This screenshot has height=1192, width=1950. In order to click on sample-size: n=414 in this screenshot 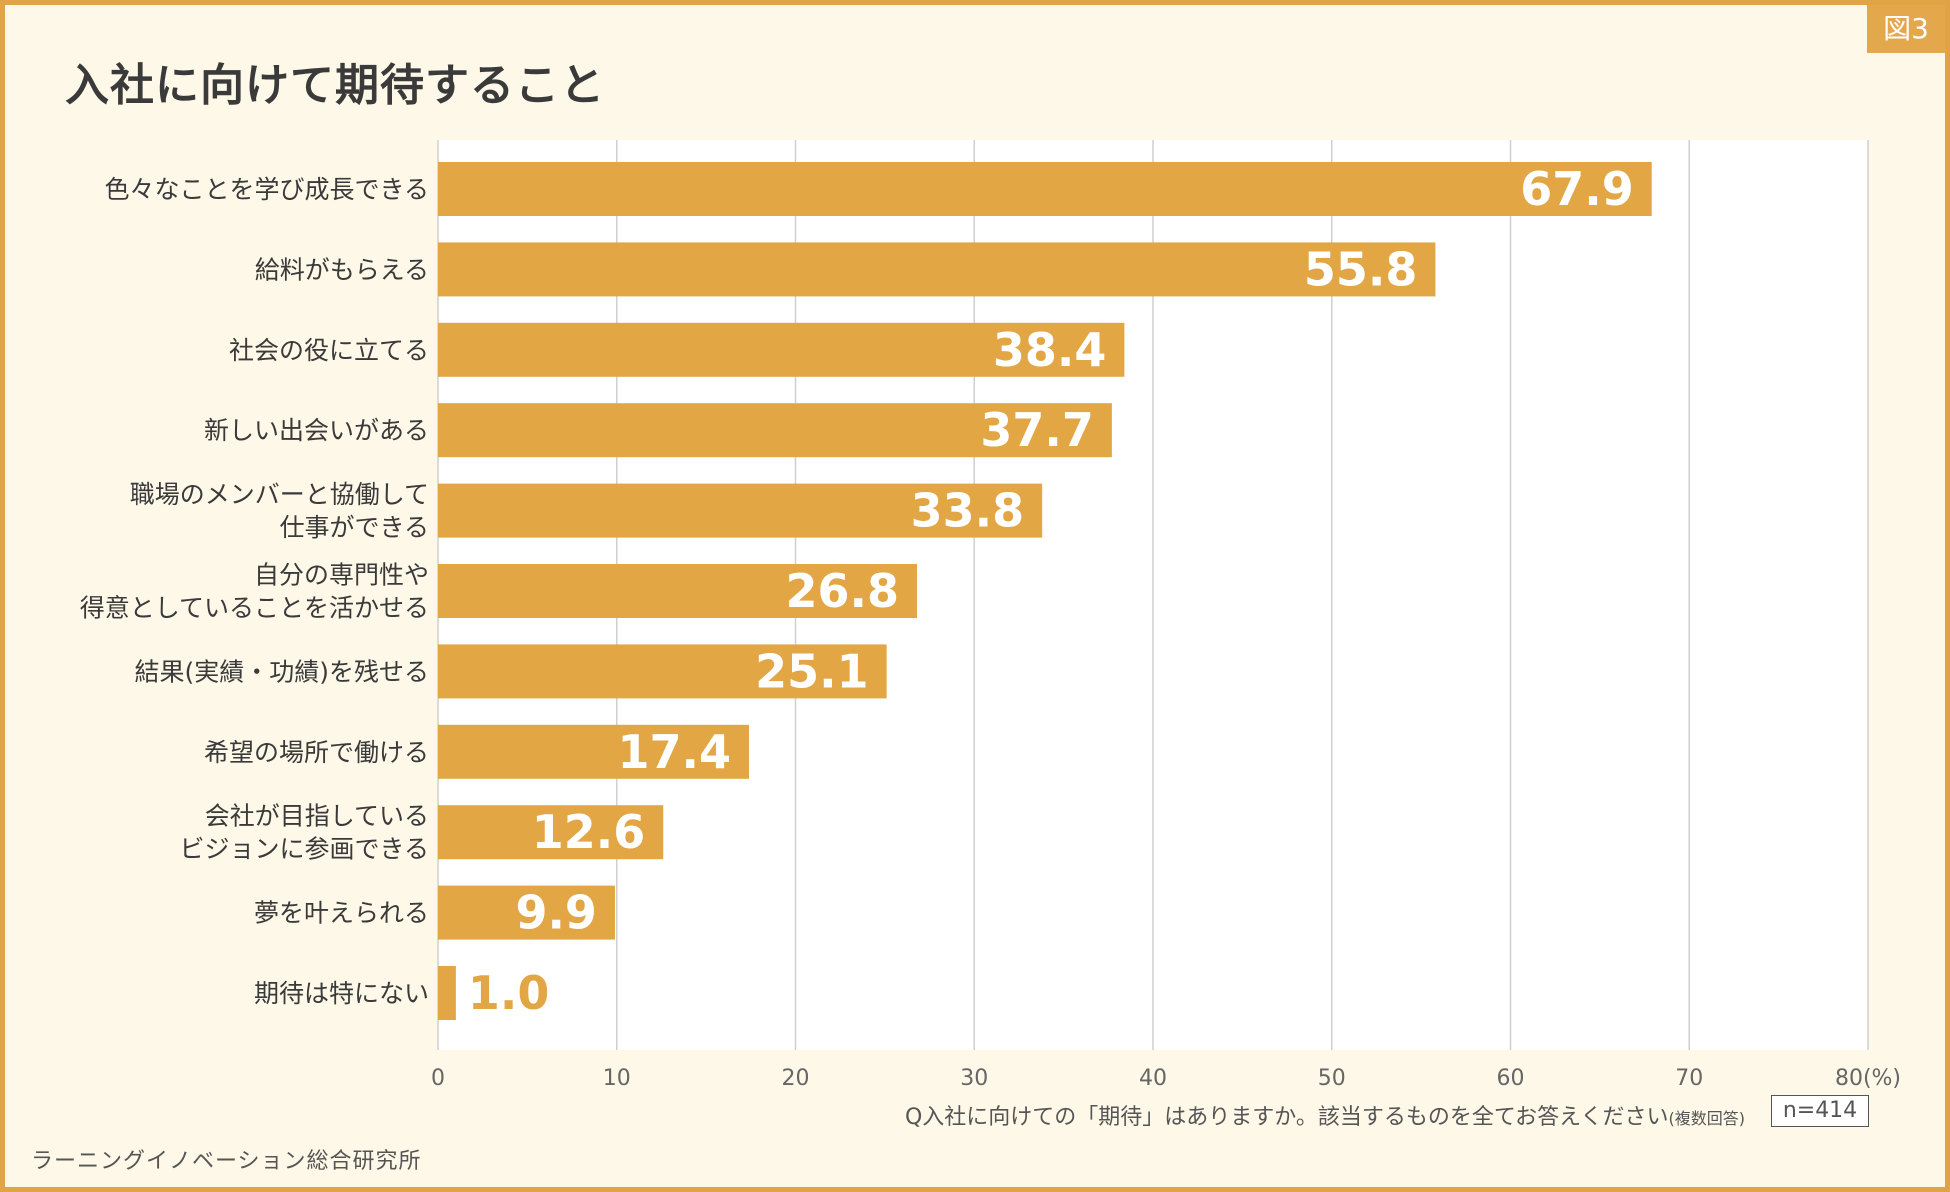, I will do `click(1820, 1111)`.